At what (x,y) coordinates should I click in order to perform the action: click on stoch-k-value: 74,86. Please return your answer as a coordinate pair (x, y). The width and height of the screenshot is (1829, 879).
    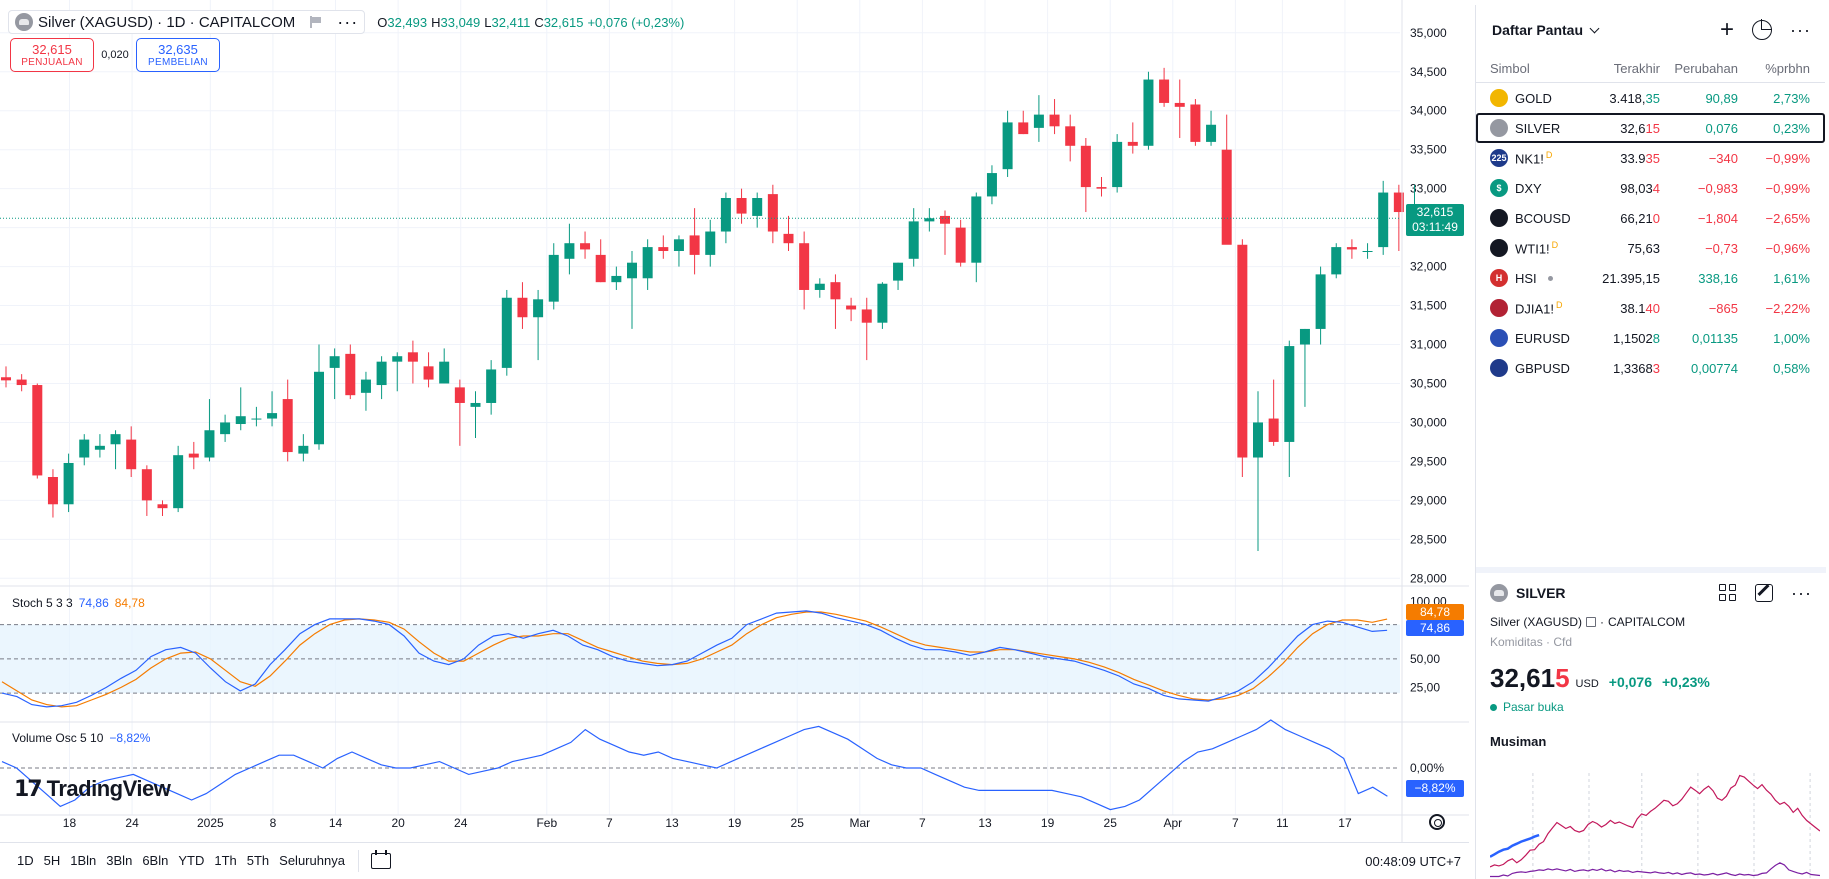
    Looking at the image, I should click on (93, 603).